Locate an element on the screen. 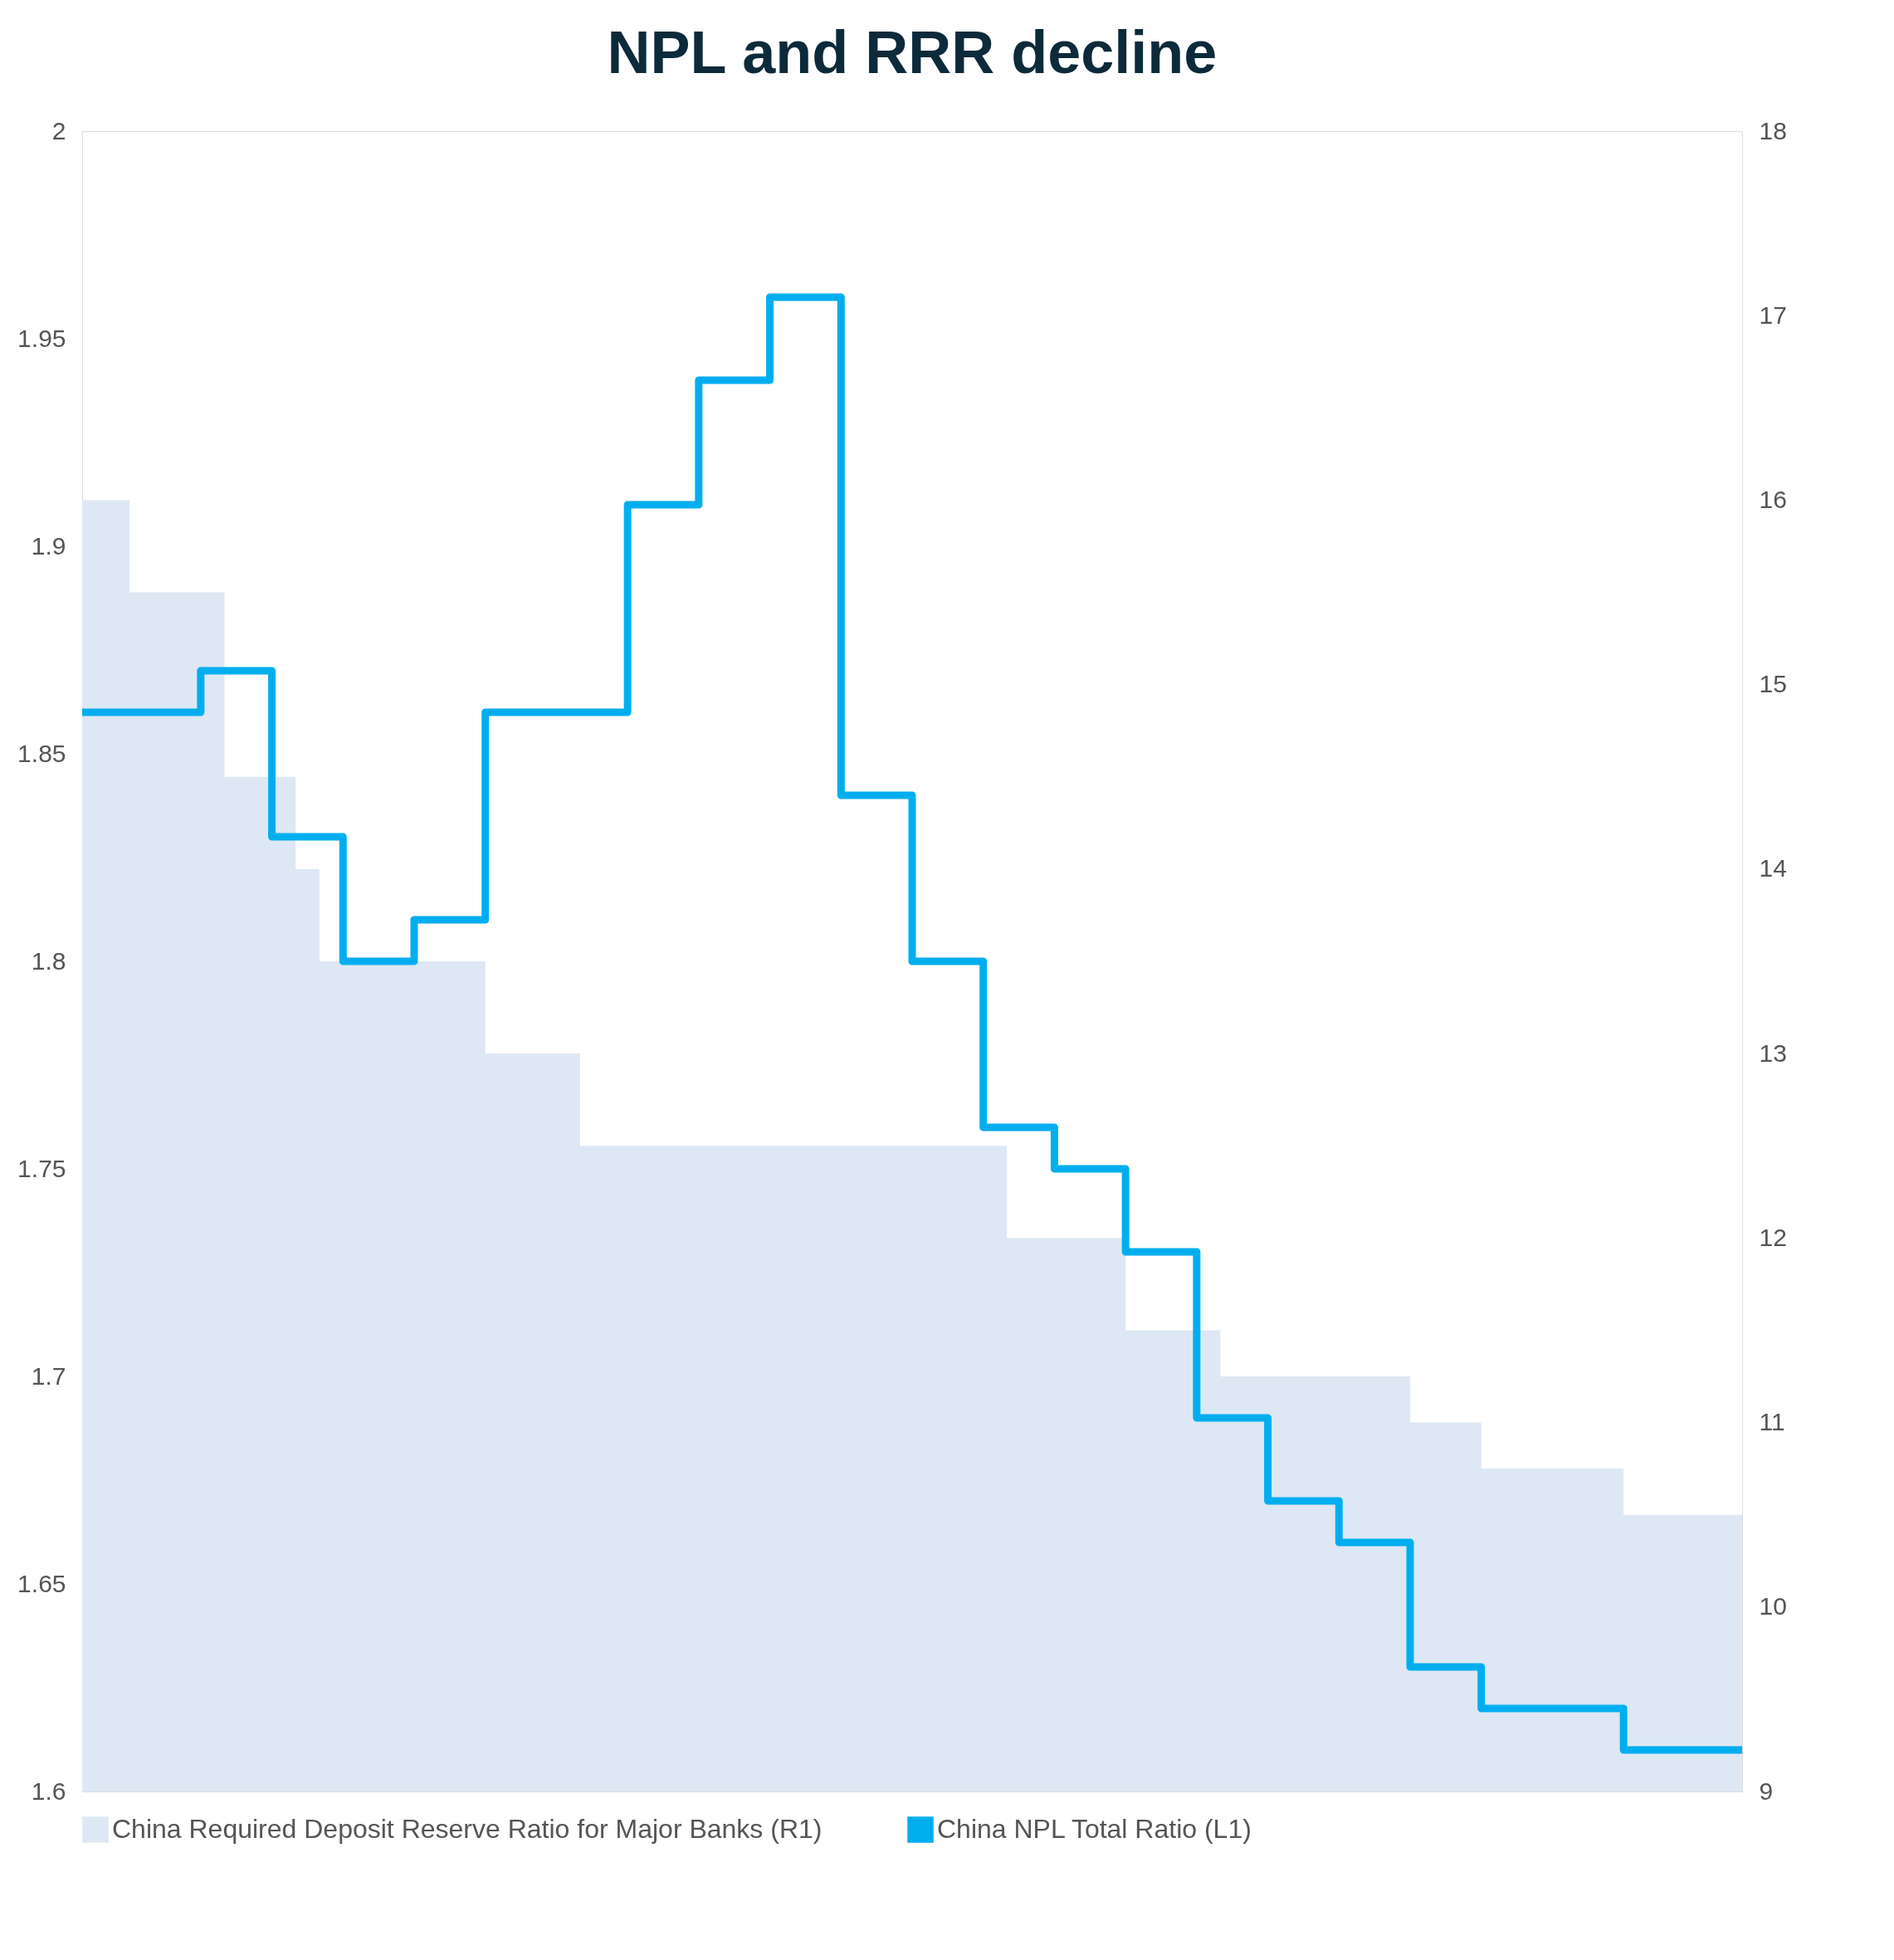 The height and width of the screenshot is (1960, 1894). y2-tick-label: 9 is located at coordinates (1767, 1791).